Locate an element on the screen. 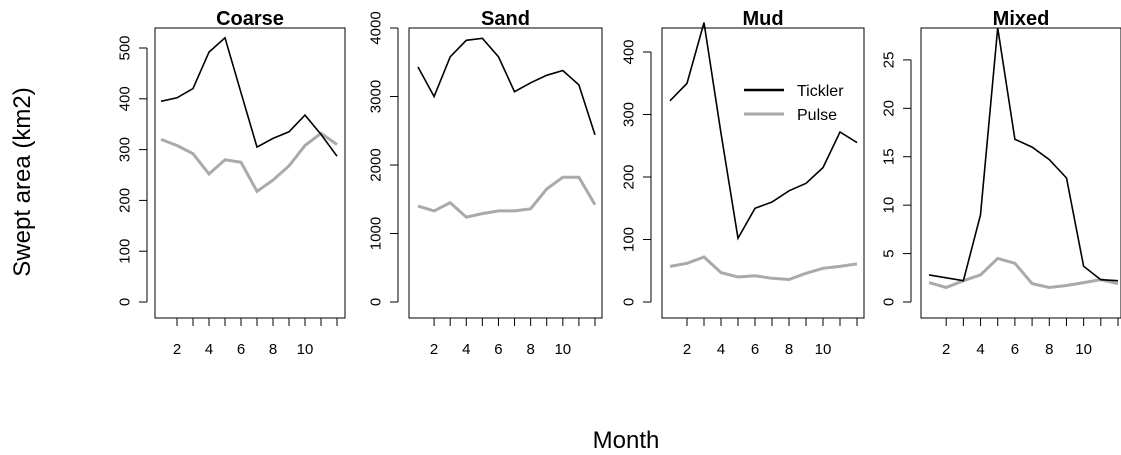  y-tick-label: 500 is located at coordinates (125, 47).